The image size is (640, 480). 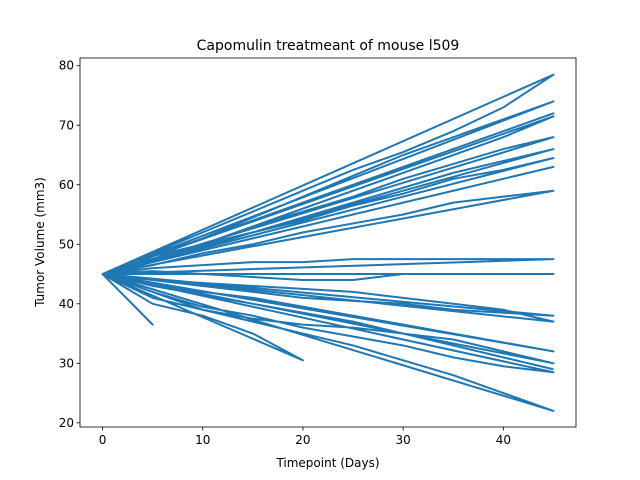 I want to click on y-axis-label: Tumor Volume (mm3), so click(x=40, y=242).